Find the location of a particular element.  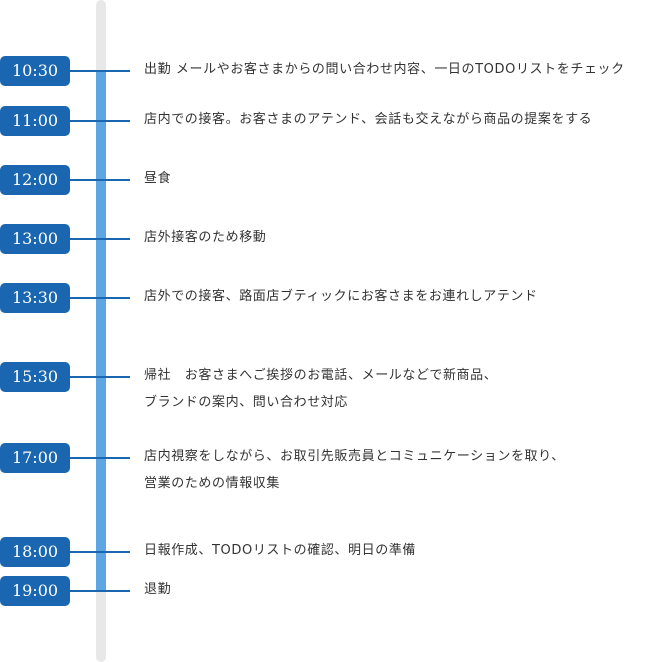

schedule-description: 出勤 メールやお客さまからの問い合わせ内容、一日のTODOリストをチェック is located at coordinates (384, 69).